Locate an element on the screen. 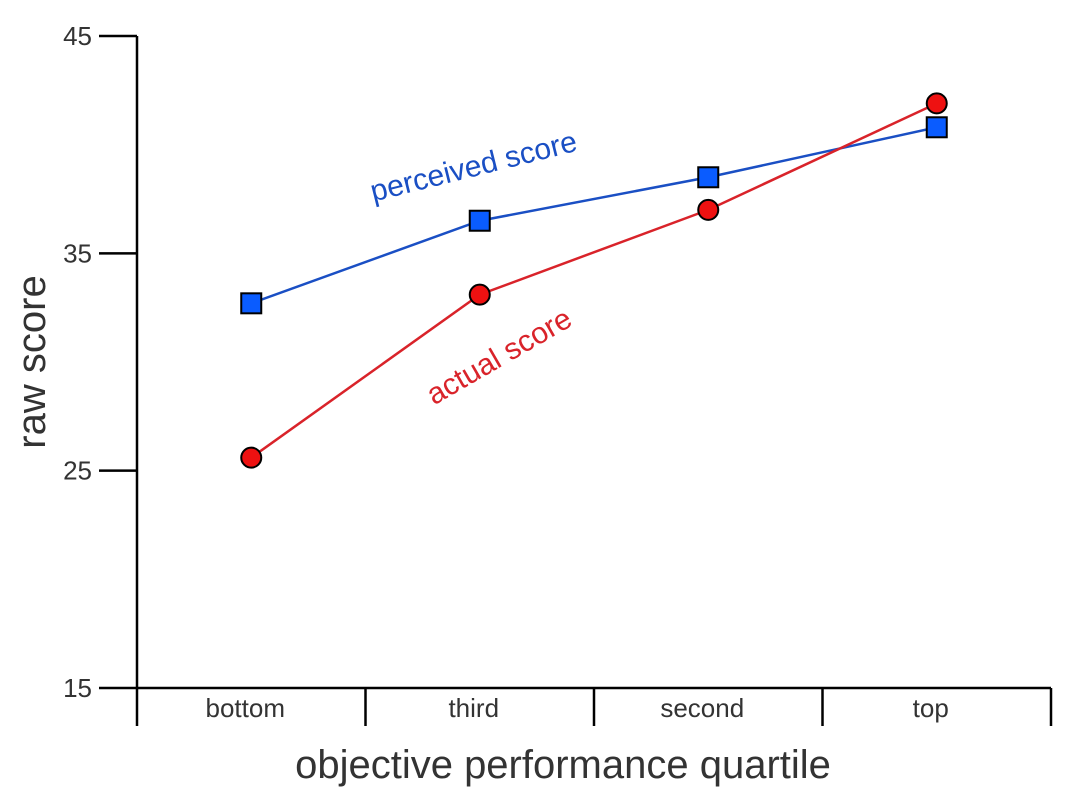 This screenshot has height=801, width=1080. perceived-score-line is located at coordinates (594, 215).